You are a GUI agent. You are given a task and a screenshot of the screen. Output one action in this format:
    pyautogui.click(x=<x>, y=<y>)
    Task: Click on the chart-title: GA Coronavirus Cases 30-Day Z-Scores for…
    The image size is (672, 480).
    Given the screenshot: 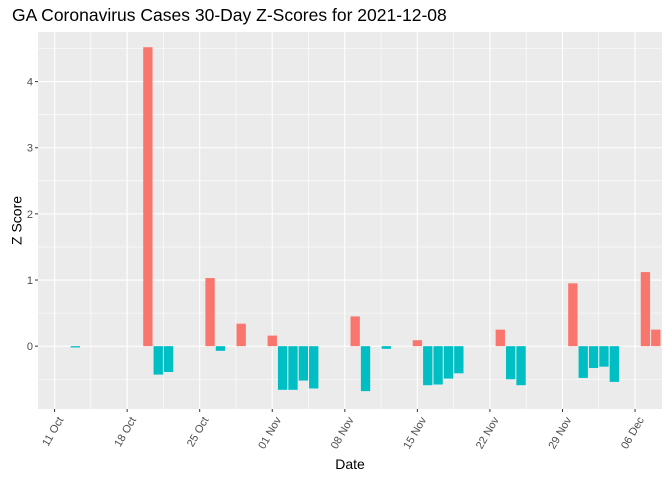 What is the action you would take?
    pyautogui.click(x=229, y=15)
    